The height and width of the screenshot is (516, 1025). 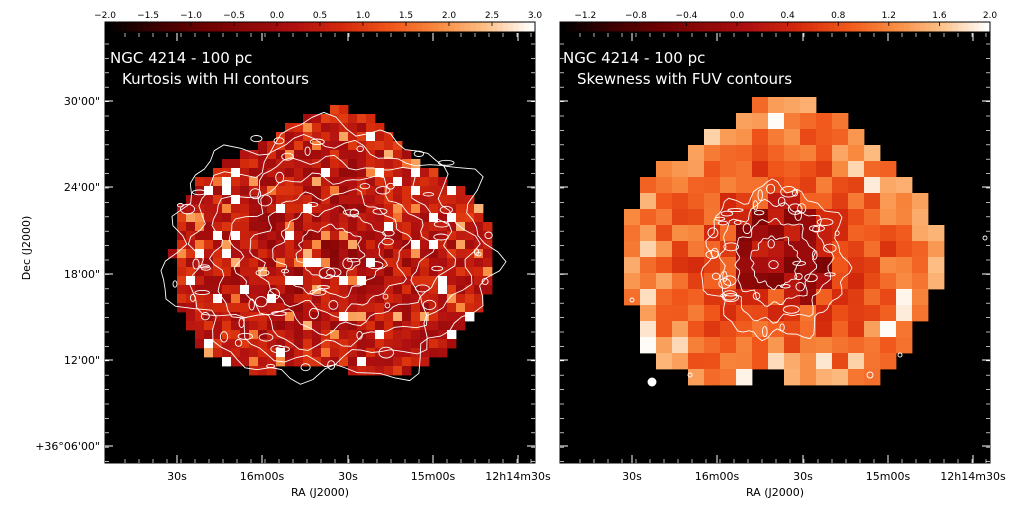 I want to click on x-tick-label: 30s, so click(x=803, y=476).